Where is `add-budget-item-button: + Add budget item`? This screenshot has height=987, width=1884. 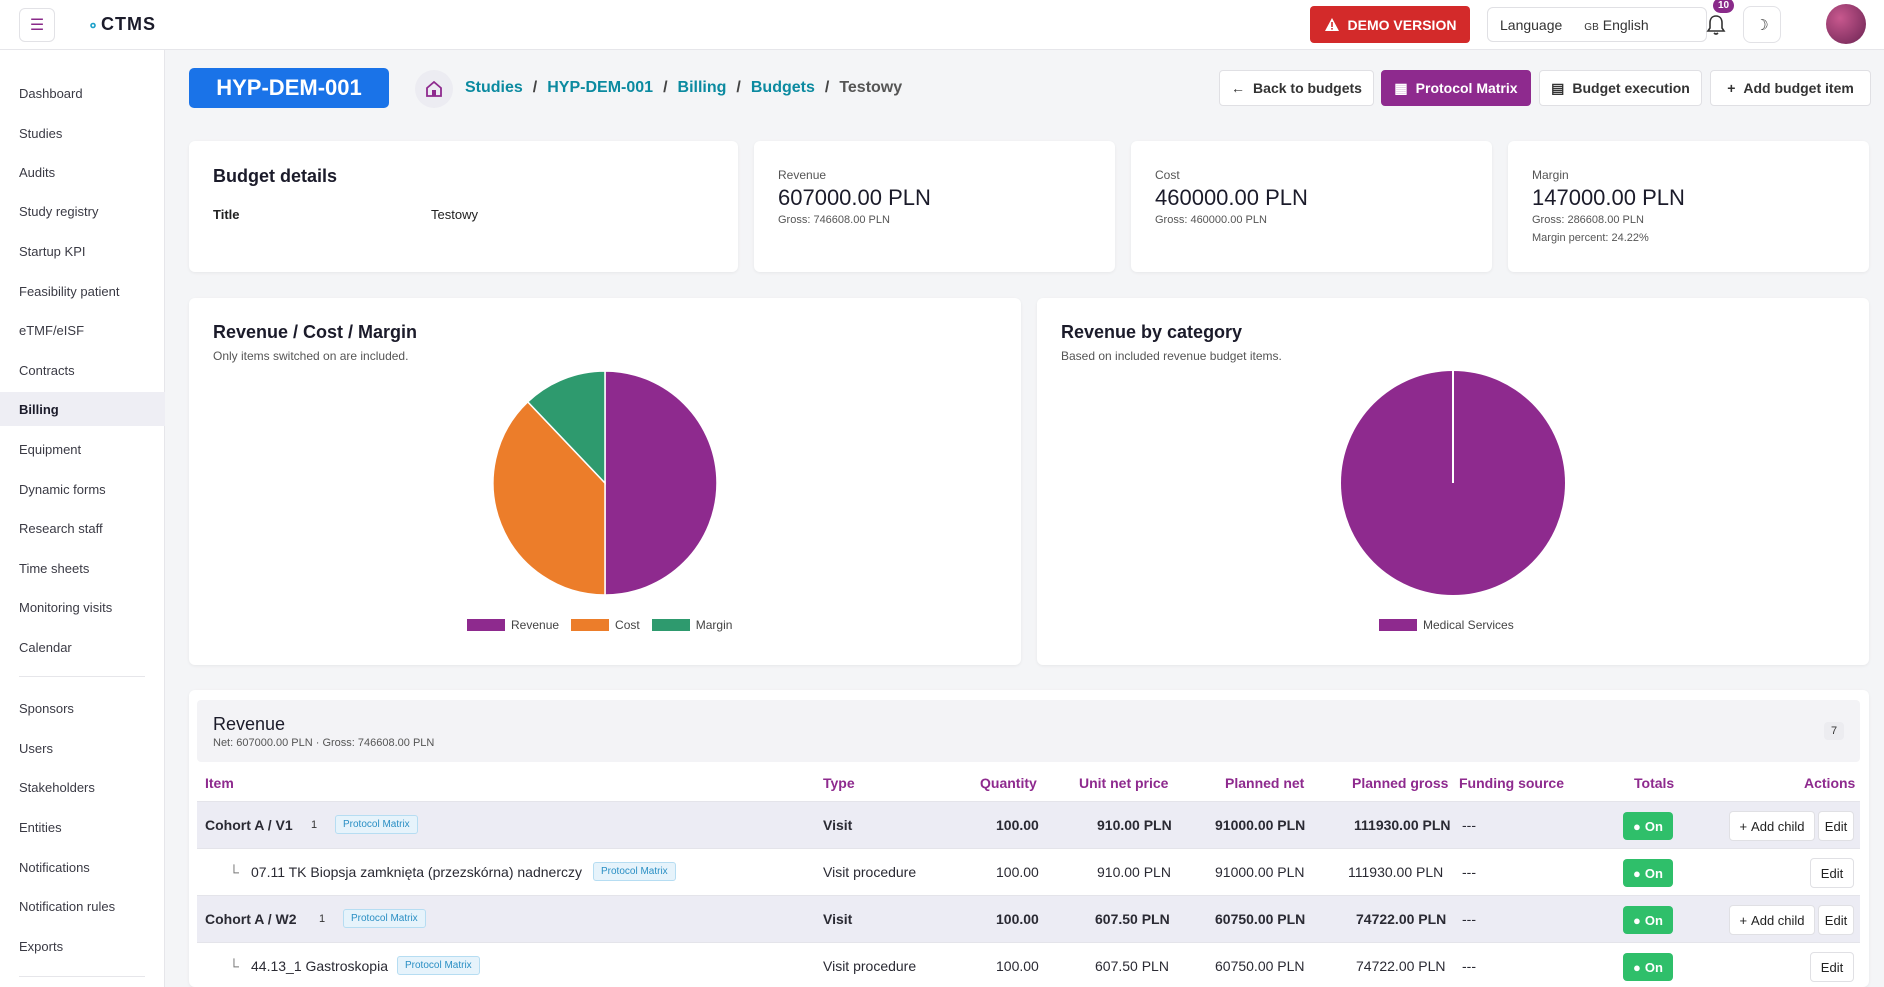
add-budget-item-button: + Add budget item is located at coordinates (1790, 88).